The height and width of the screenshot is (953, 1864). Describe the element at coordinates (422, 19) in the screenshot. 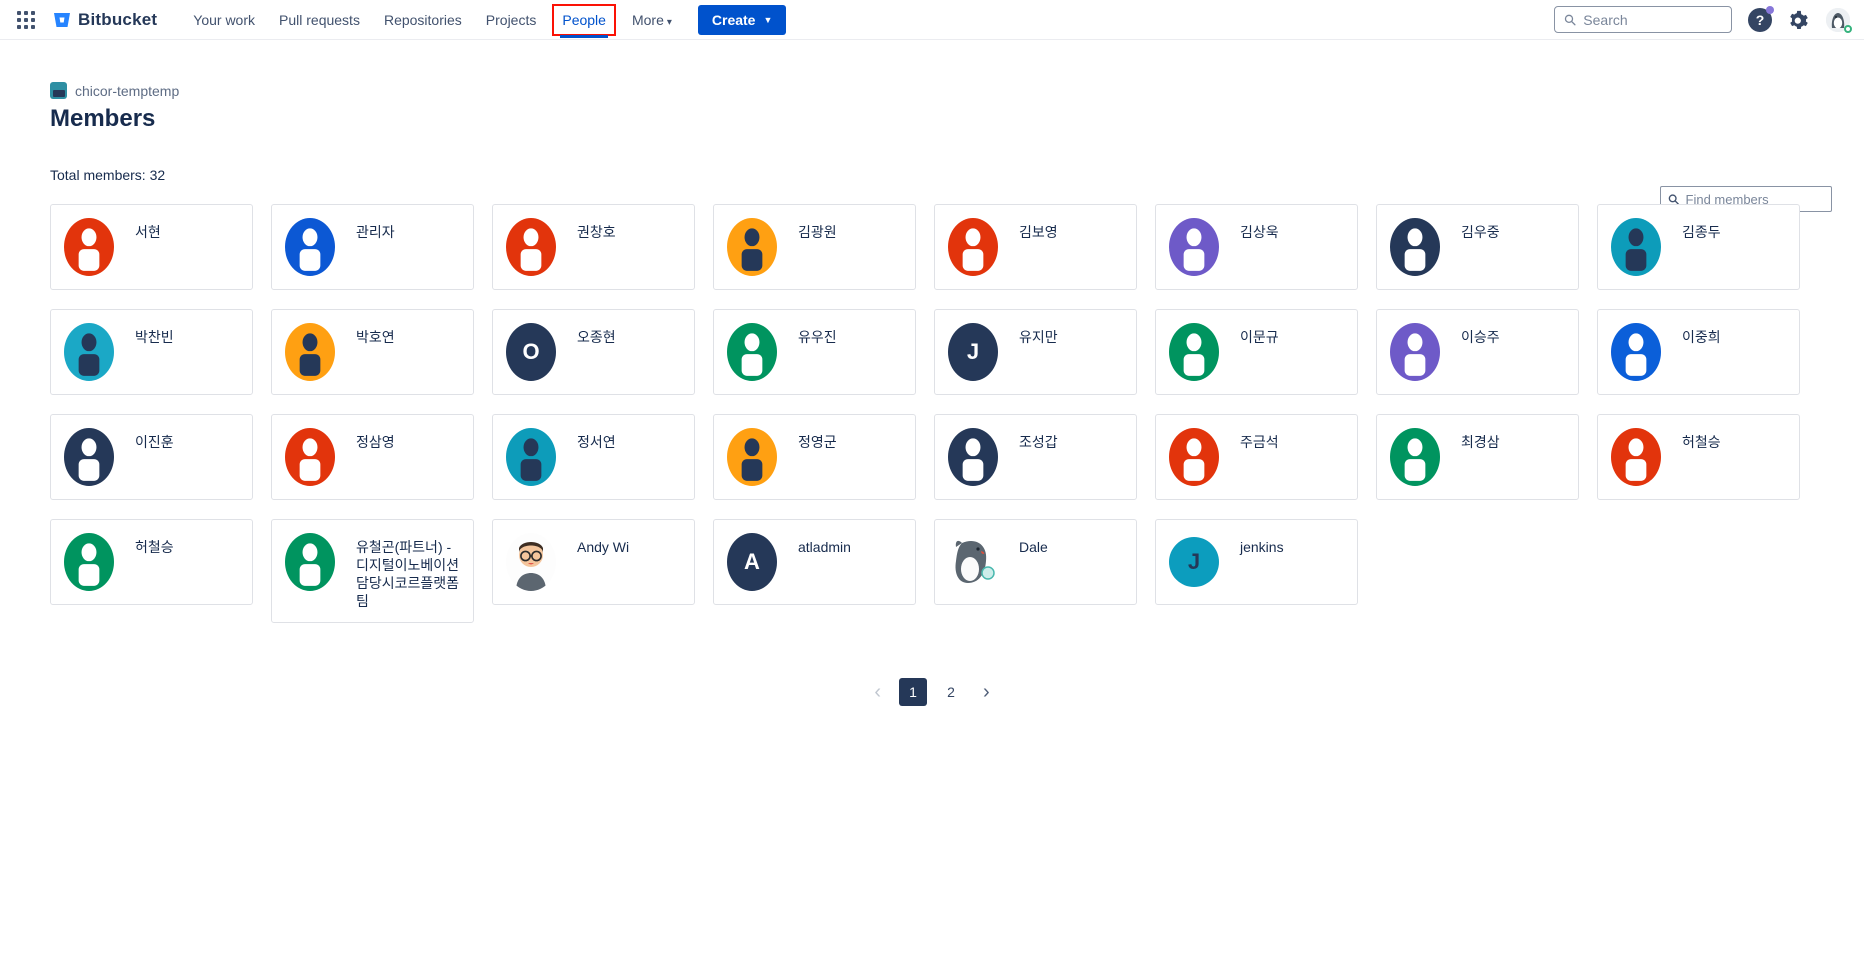

I see `nav-item-repositories: Repositories` at that location.